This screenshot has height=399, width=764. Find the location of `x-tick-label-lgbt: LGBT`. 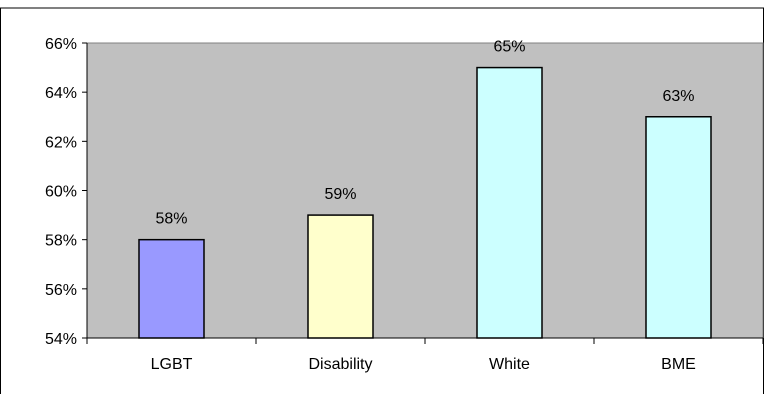

x-tick-label-lgbt: LGBT is located at coordinates (172, 364).